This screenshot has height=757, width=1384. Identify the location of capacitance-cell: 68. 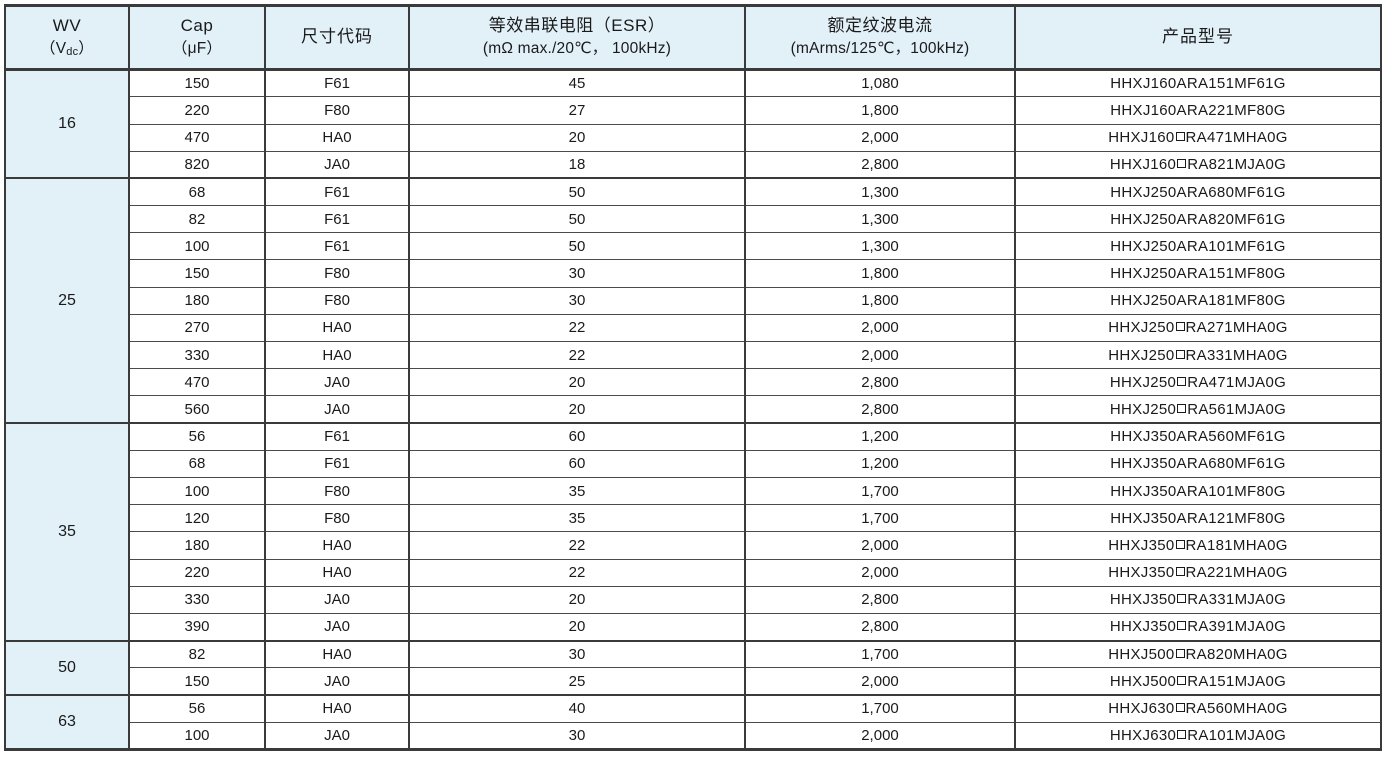
(197, 464).